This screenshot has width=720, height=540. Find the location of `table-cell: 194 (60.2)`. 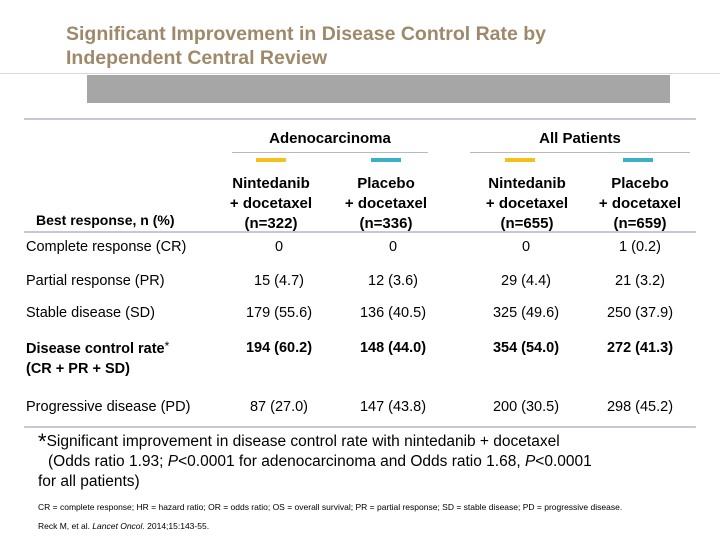

table-cell: 194 (60.2) is located at coordinates (279, 348).